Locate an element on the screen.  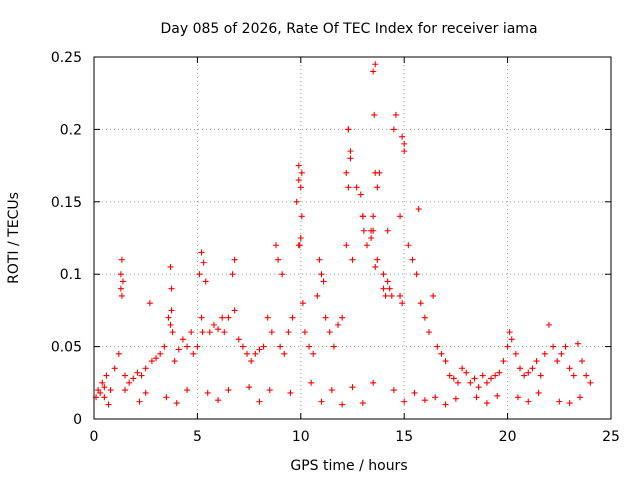
y-tick-label: 0.25 is located at coordinates (66, 58).